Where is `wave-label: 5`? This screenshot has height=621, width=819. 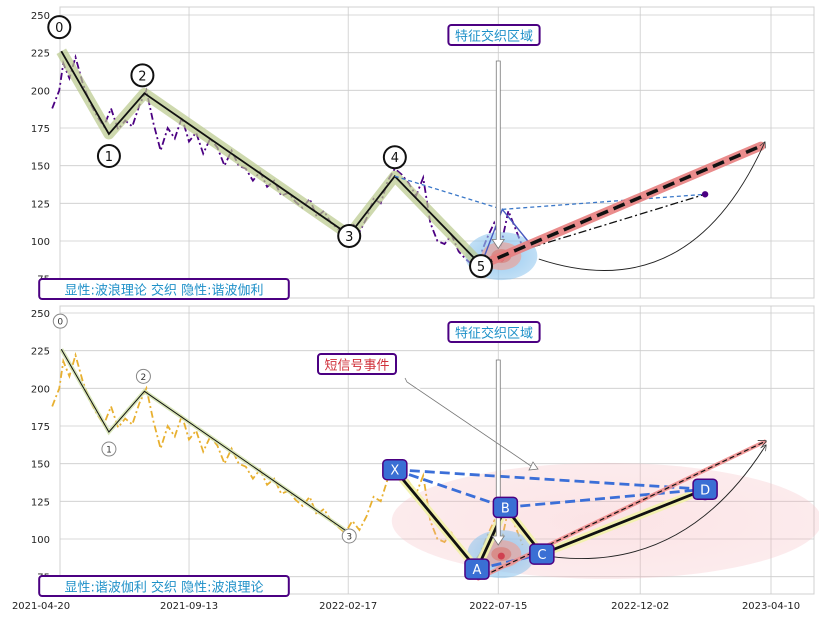 wave-label: 5 is located at coordinates (481, 266).